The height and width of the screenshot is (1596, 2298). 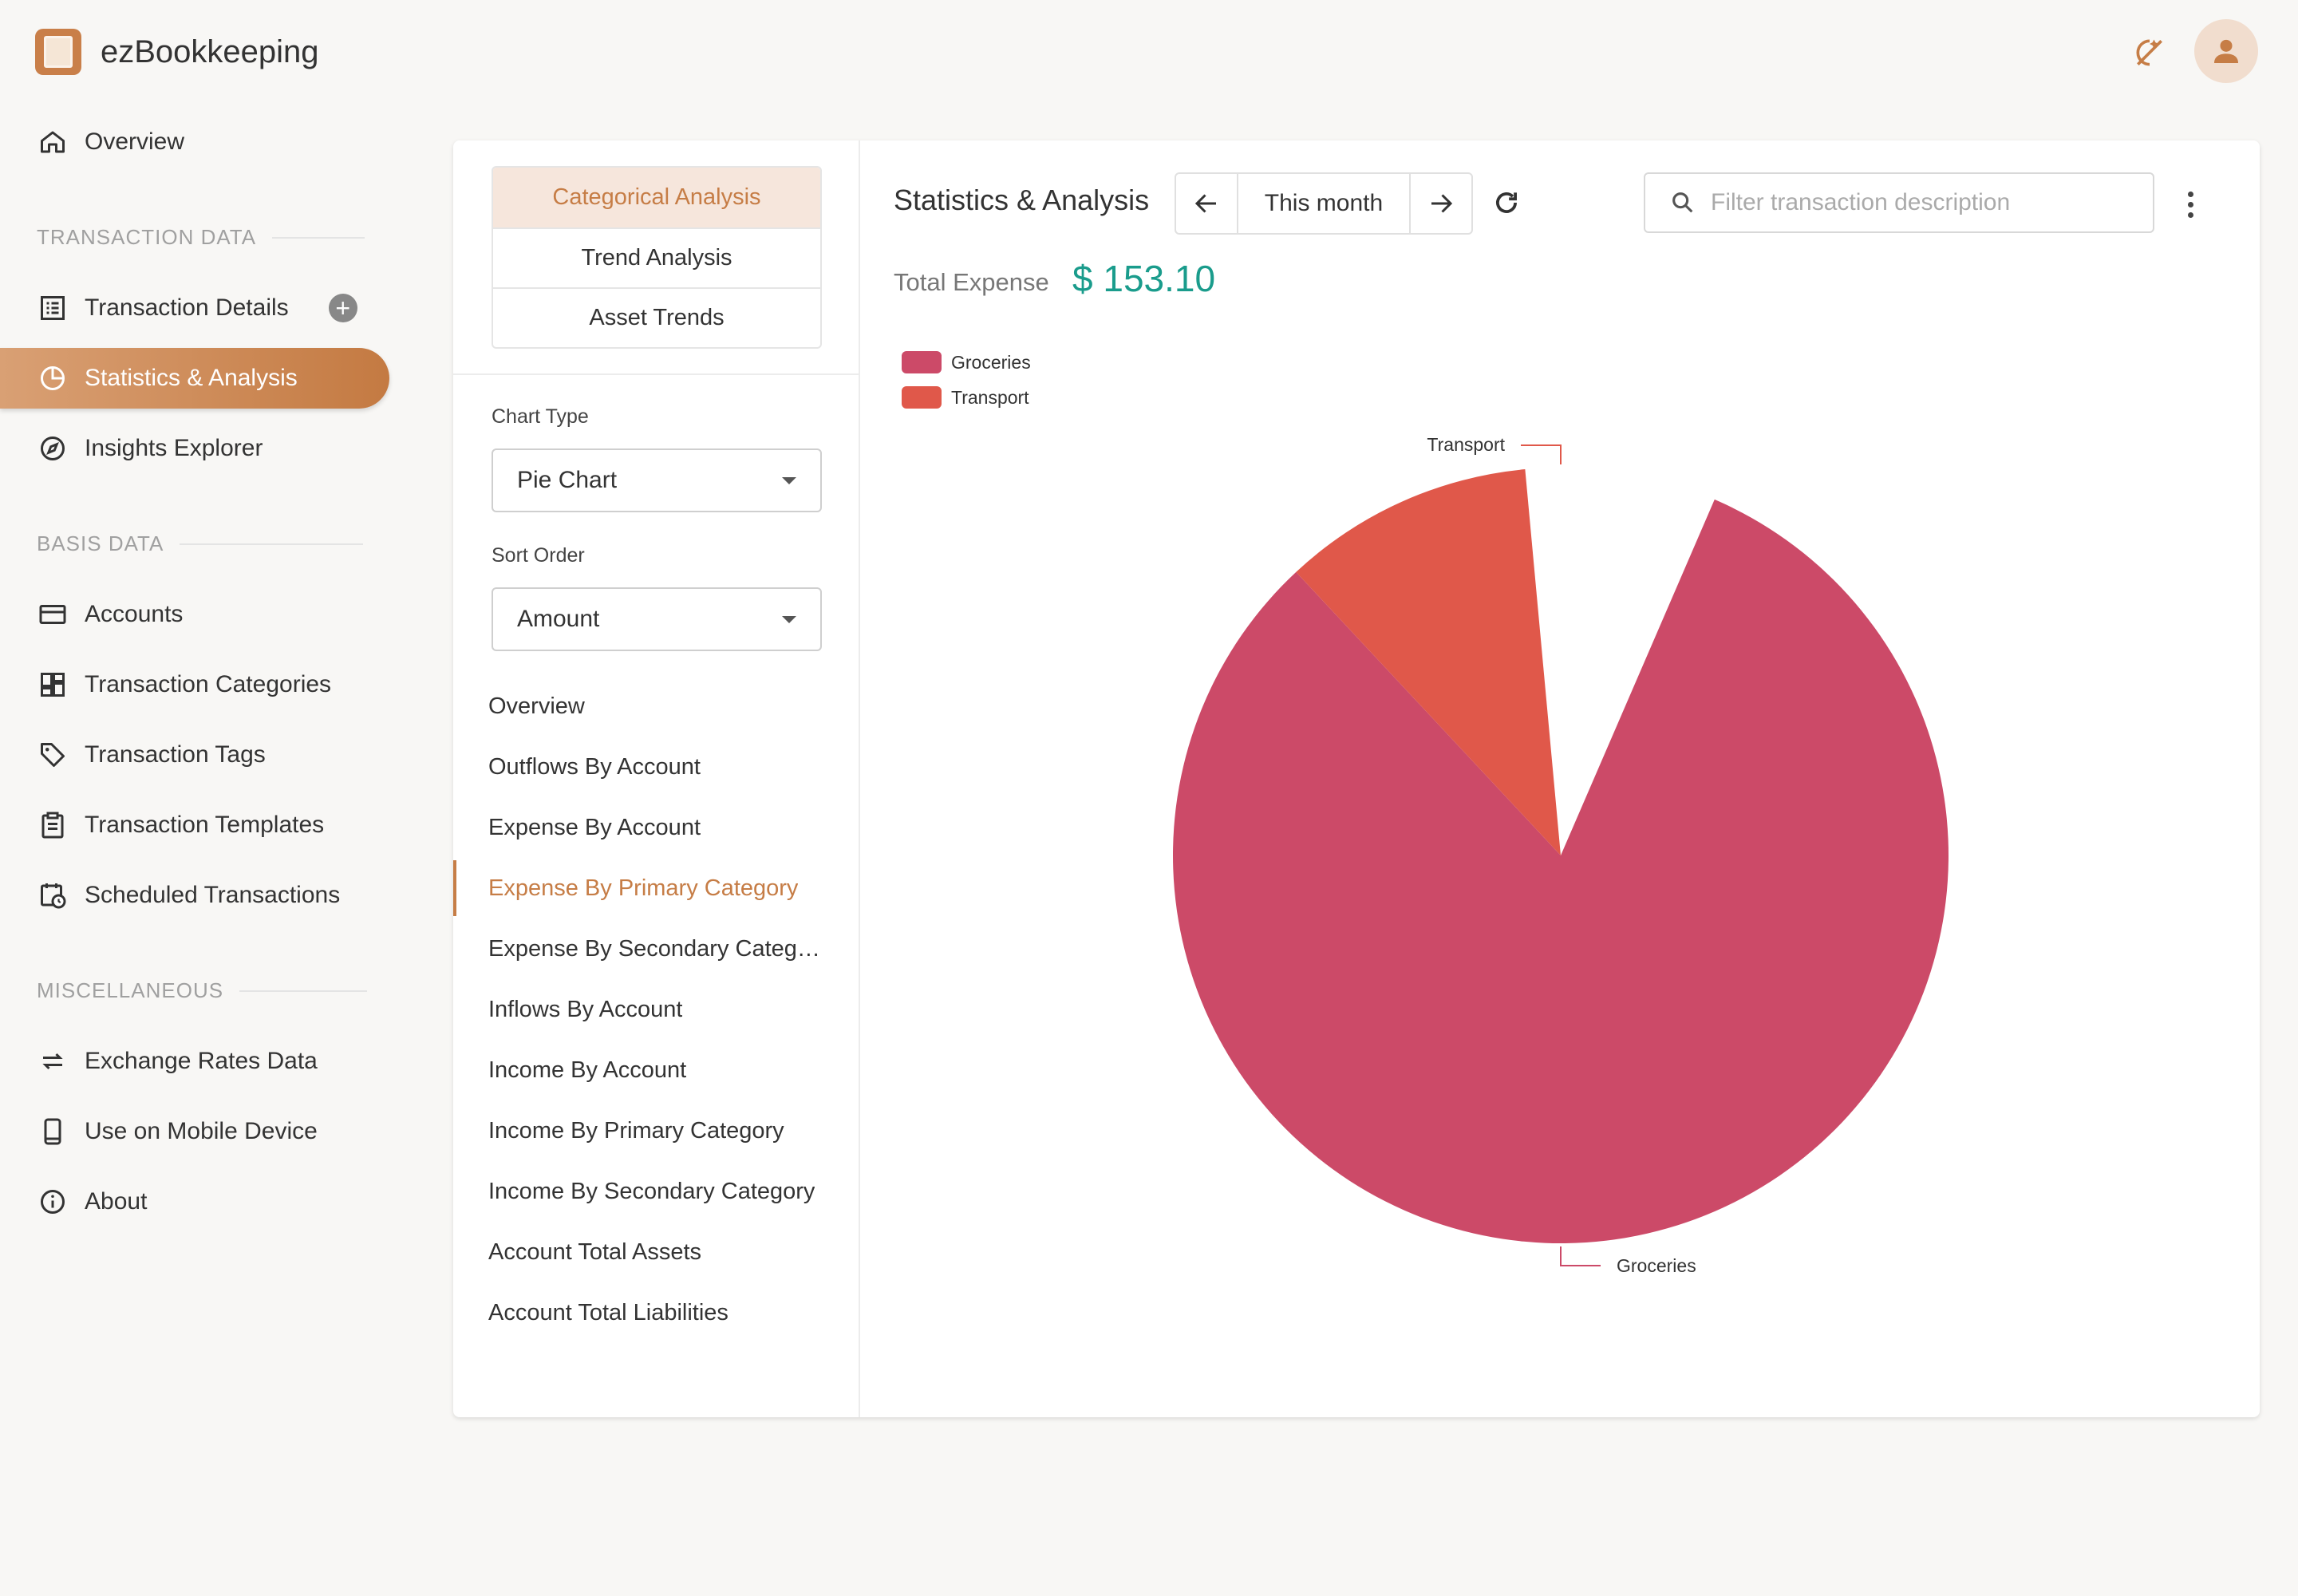 I want to click on compass-icon, so click(x=53, y=449).